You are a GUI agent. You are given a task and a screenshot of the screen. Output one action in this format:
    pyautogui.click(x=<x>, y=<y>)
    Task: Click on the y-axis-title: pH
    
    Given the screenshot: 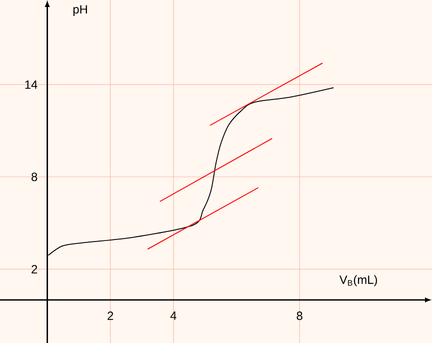 What is the action you would take?
    pyautogui.click(x=80, y=10)
    